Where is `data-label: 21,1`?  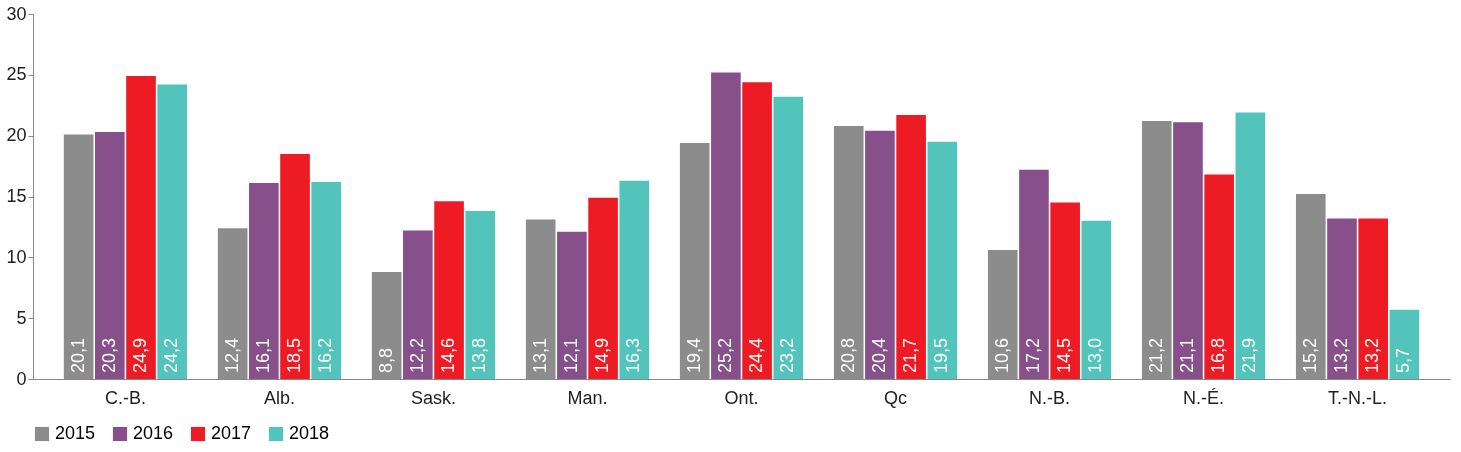 data-label: 21,1 is located at coordinates (1186, 355).